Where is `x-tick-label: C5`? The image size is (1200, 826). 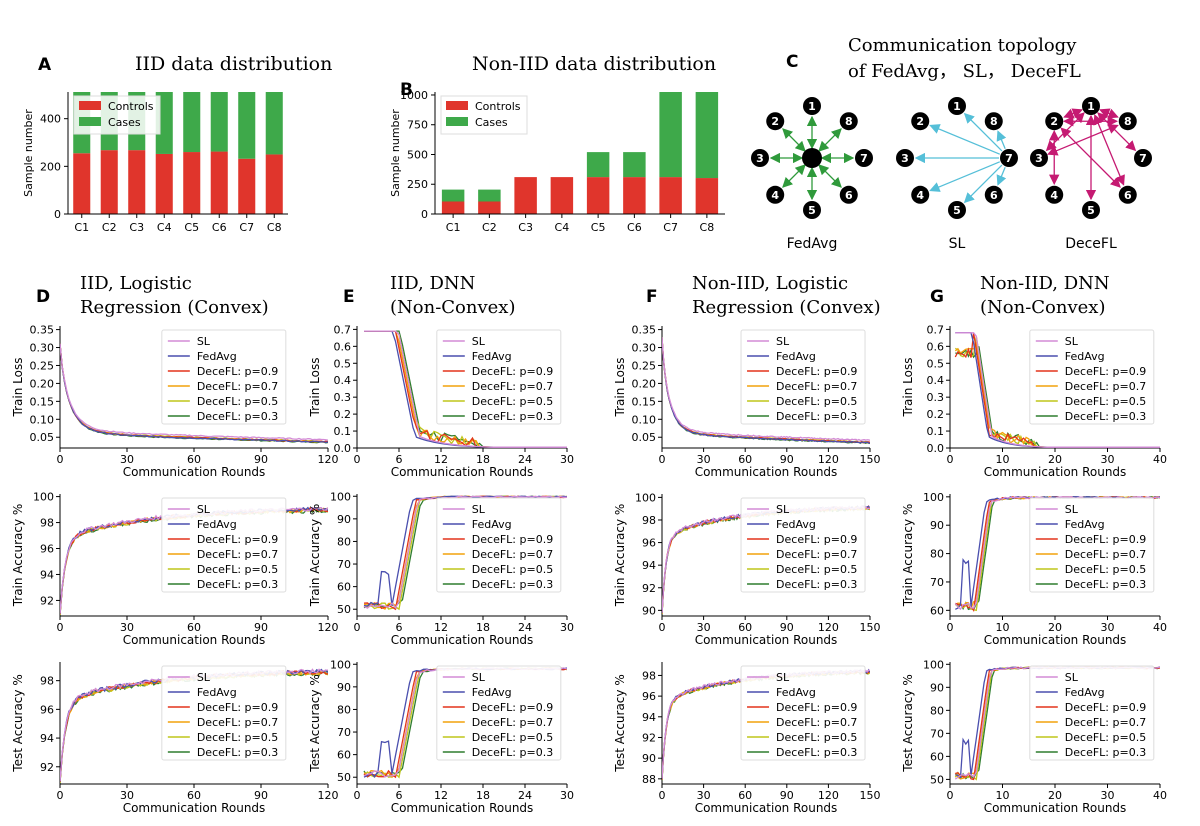
x-tick-label: C5 is located at coordinates (598, 227).